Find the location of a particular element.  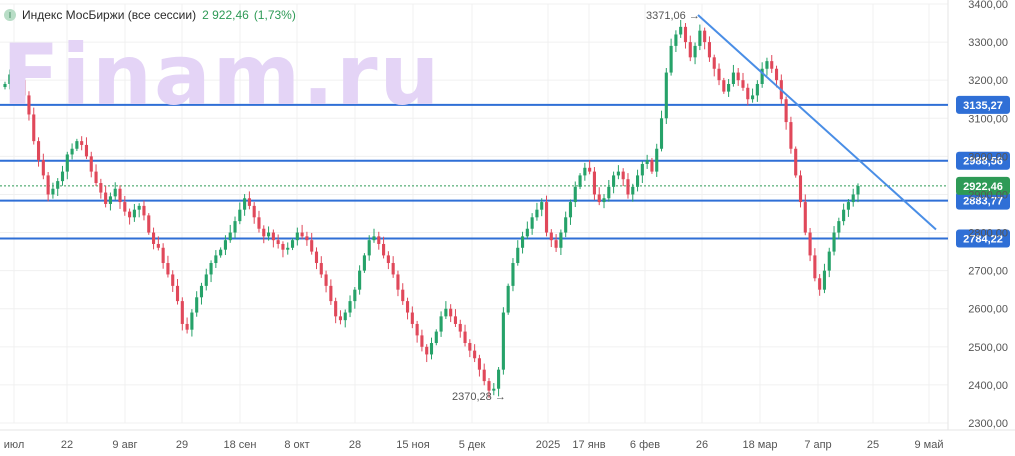

y-tick-label: 3100,00 is located at coordinates (988, 119).